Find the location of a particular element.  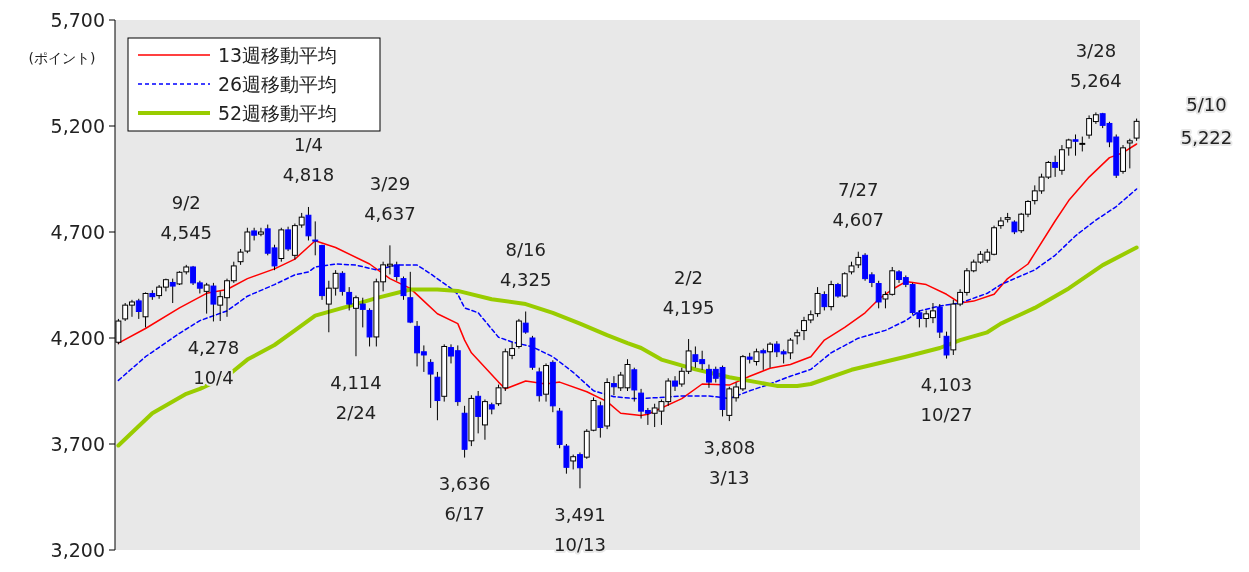

y-tick-label: 4,700 is located at coordinates (77, 232).